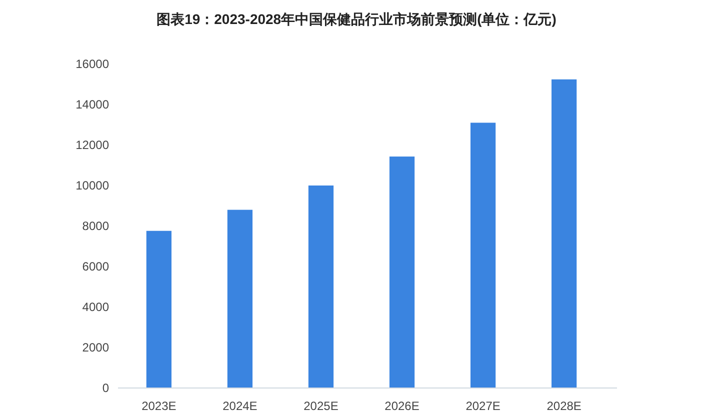  Describe the element at coordinates (96, 267) in the screenshot. I see `y-tick-label: 6000` at that location.